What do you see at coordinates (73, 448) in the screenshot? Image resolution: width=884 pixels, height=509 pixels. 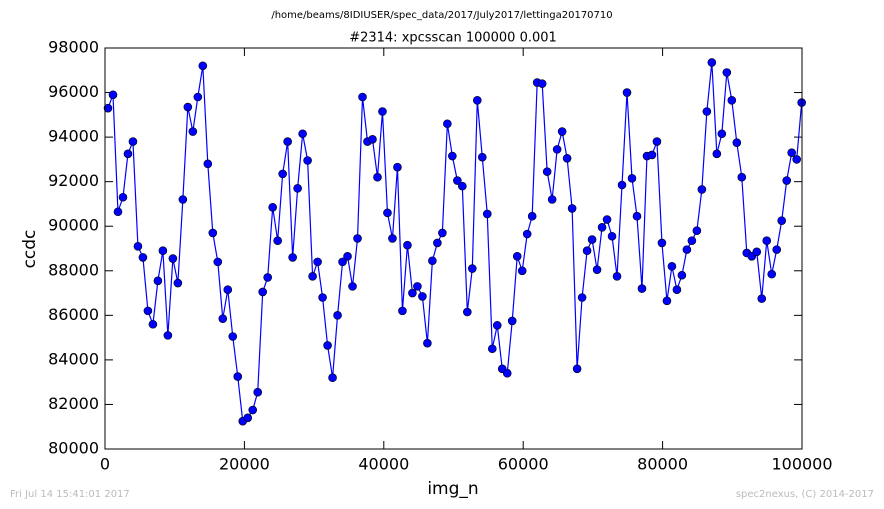 I see `y-tick-label: 80000` at bounding box center [73, 448].